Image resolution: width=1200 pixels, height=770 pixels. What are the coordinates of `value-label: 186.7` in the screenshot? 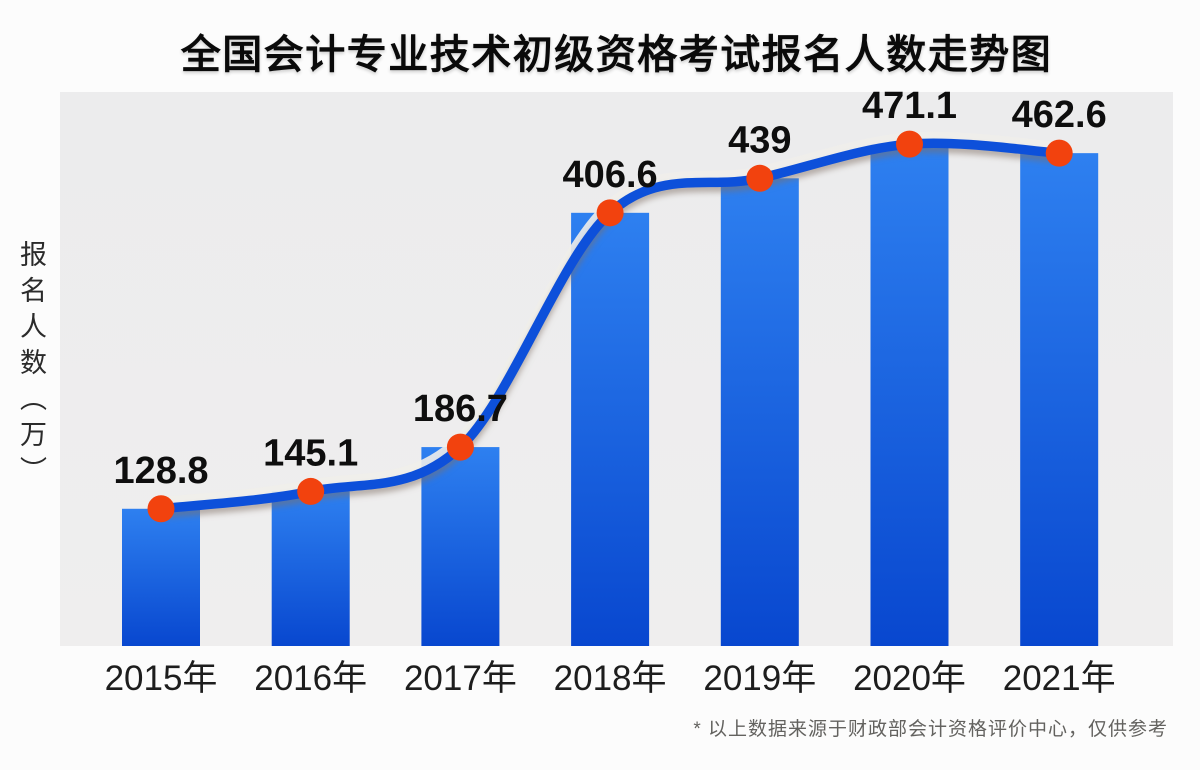 It's located at (460, 409).